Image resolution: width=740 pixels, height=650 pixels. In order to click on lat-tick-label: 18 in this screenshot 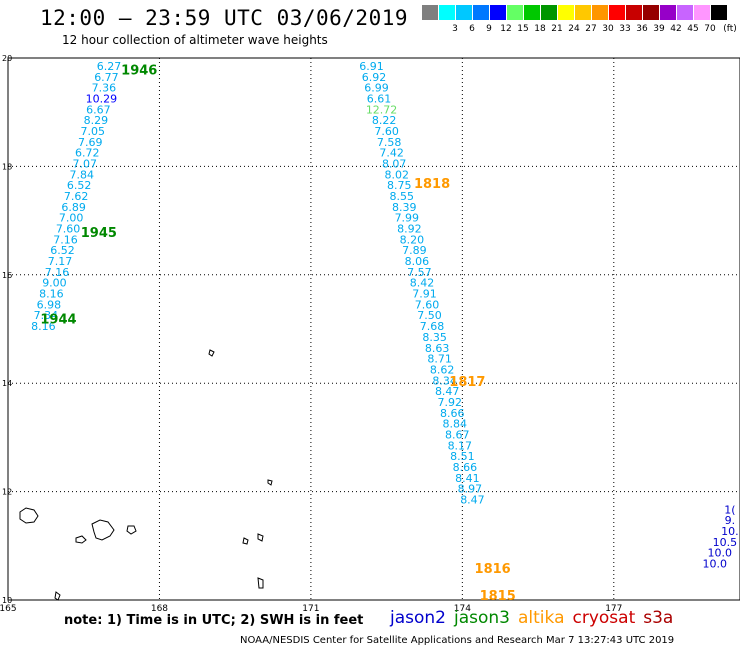, I will do `click(7, 166)`.